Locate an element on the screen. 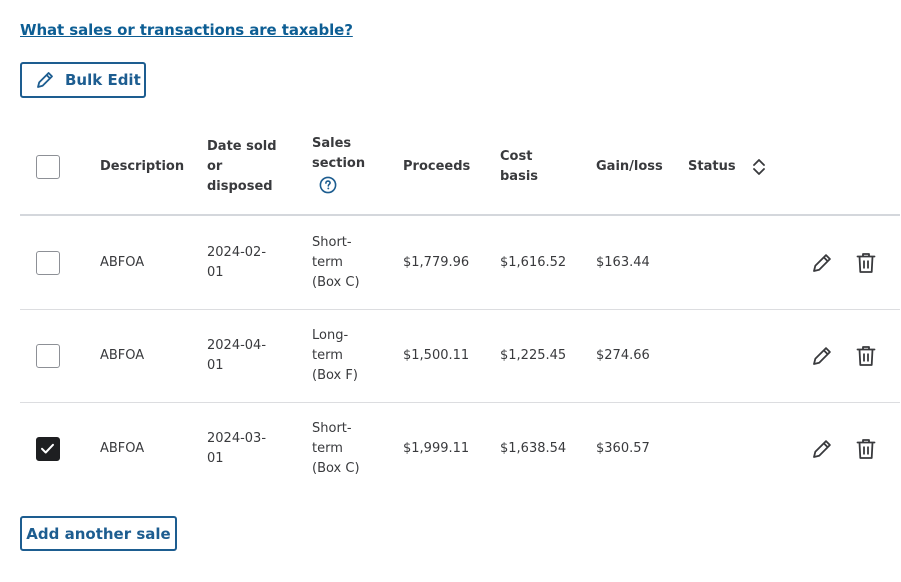 This screenshot has width=901, height=582. row-checkbox-checked is located at coordinates (48, 449).